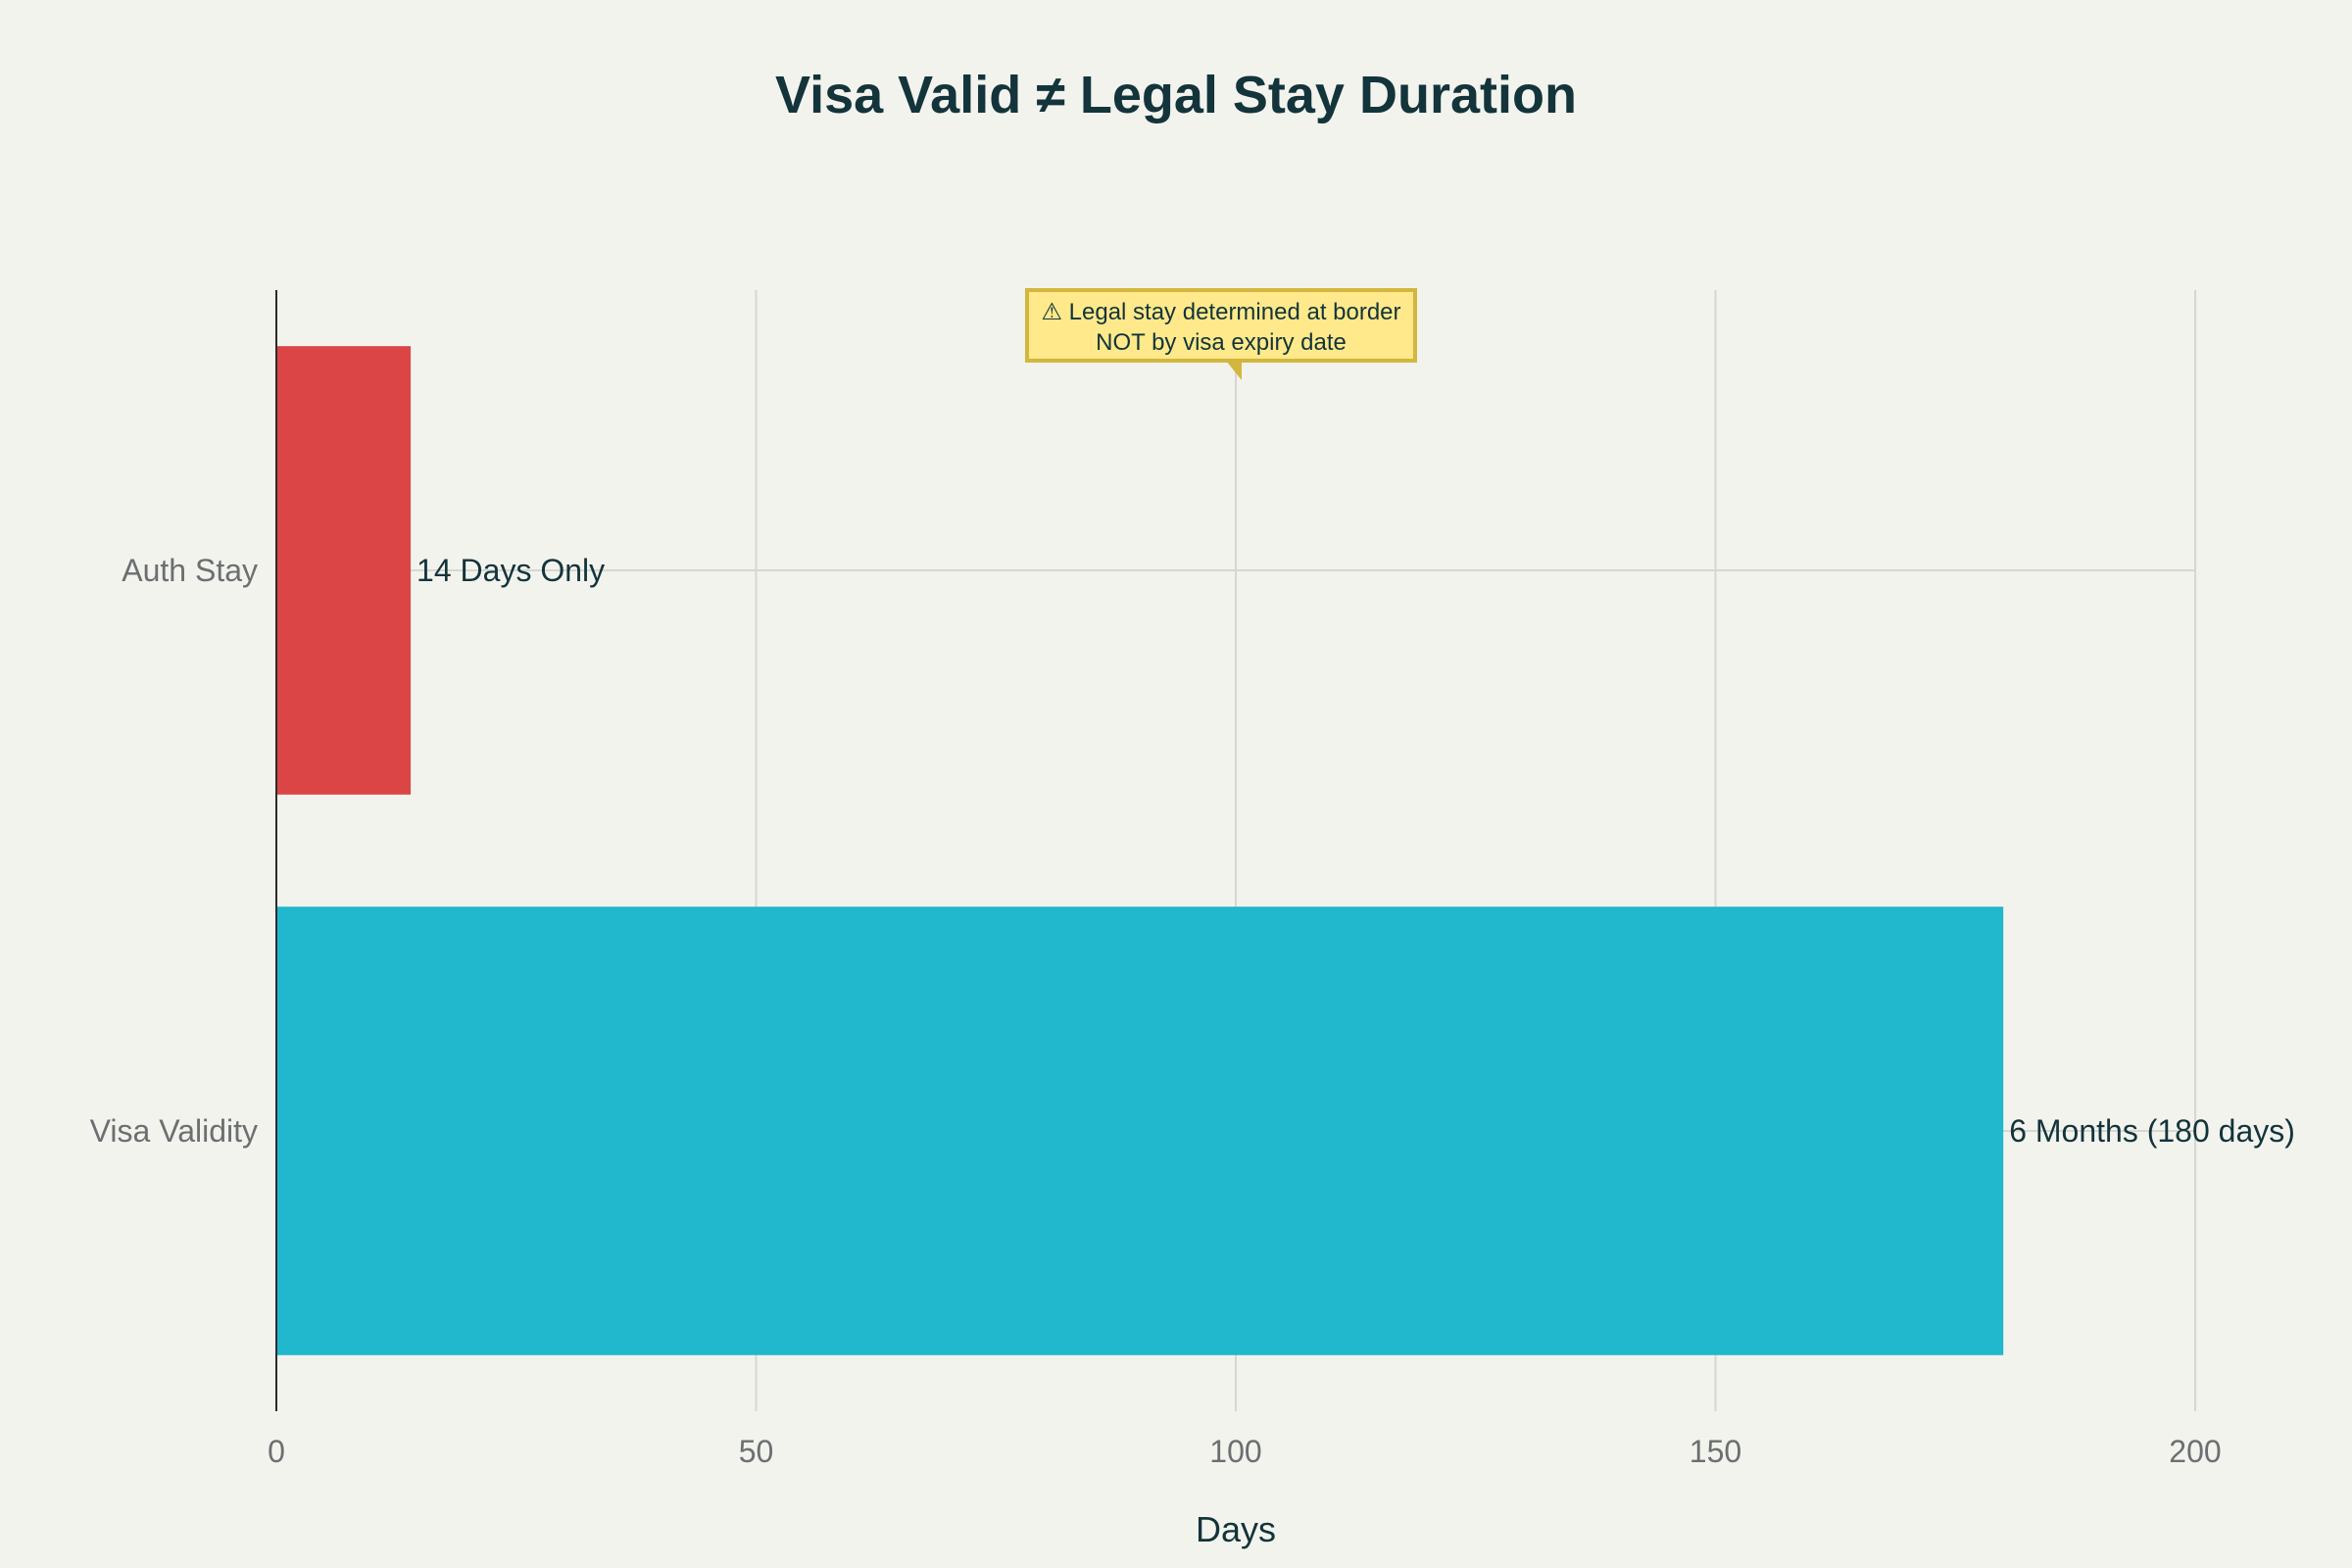 Image resolution: width=2352 pixels, height=1568 pixels. What do you see at coordinates (276, 1451) in the screenshot?
I see `x-tick-label: 0` at bounding box center [276, 1451].